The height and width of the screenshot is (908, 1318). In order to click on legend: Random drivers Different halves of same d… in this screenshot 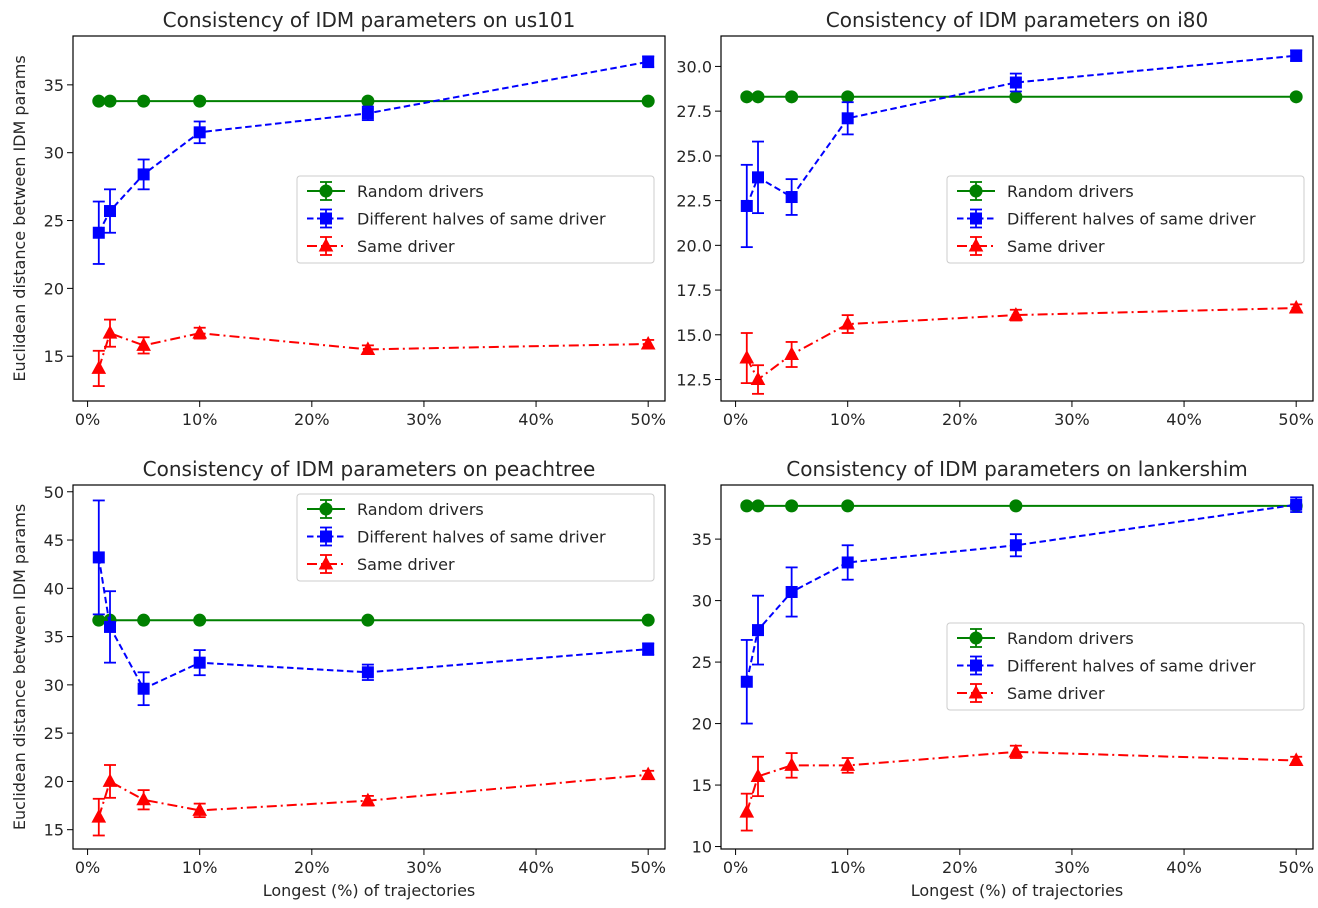, I will do `click(475, 219)`.